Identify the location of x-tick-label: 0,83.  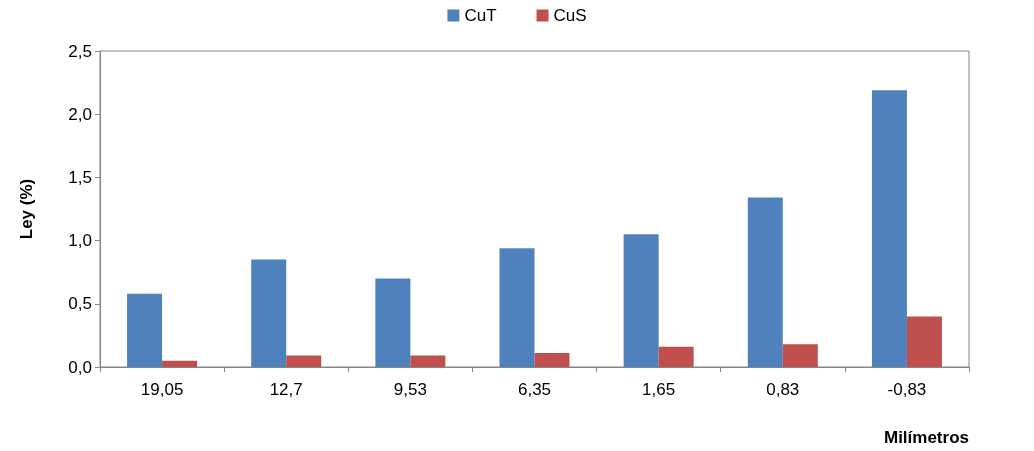
(783, 389).